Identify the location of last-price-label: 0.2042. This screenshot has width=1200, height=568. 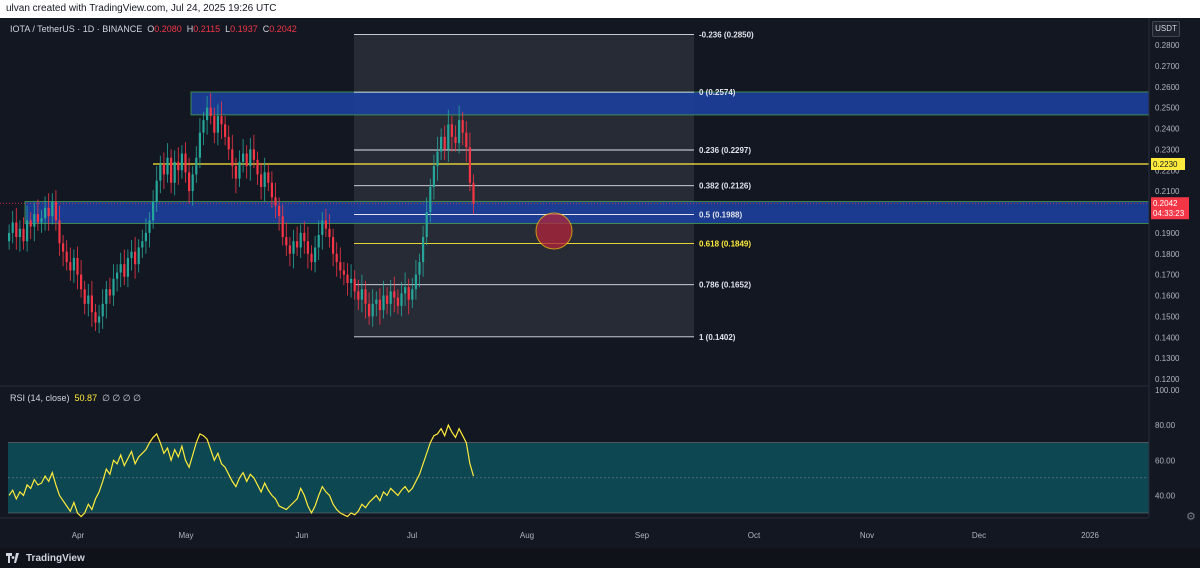
(1165, 203).